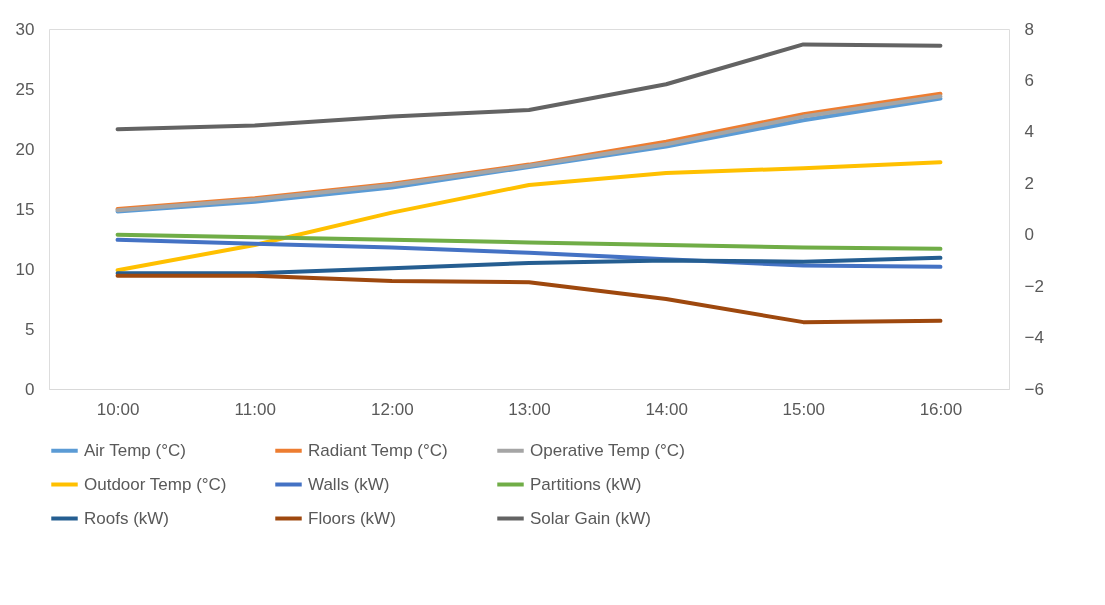  What do you see at coordinates (25, 209) in the screenshot?
I see `y-tick-label: 15` at bounding box center [25, 209].